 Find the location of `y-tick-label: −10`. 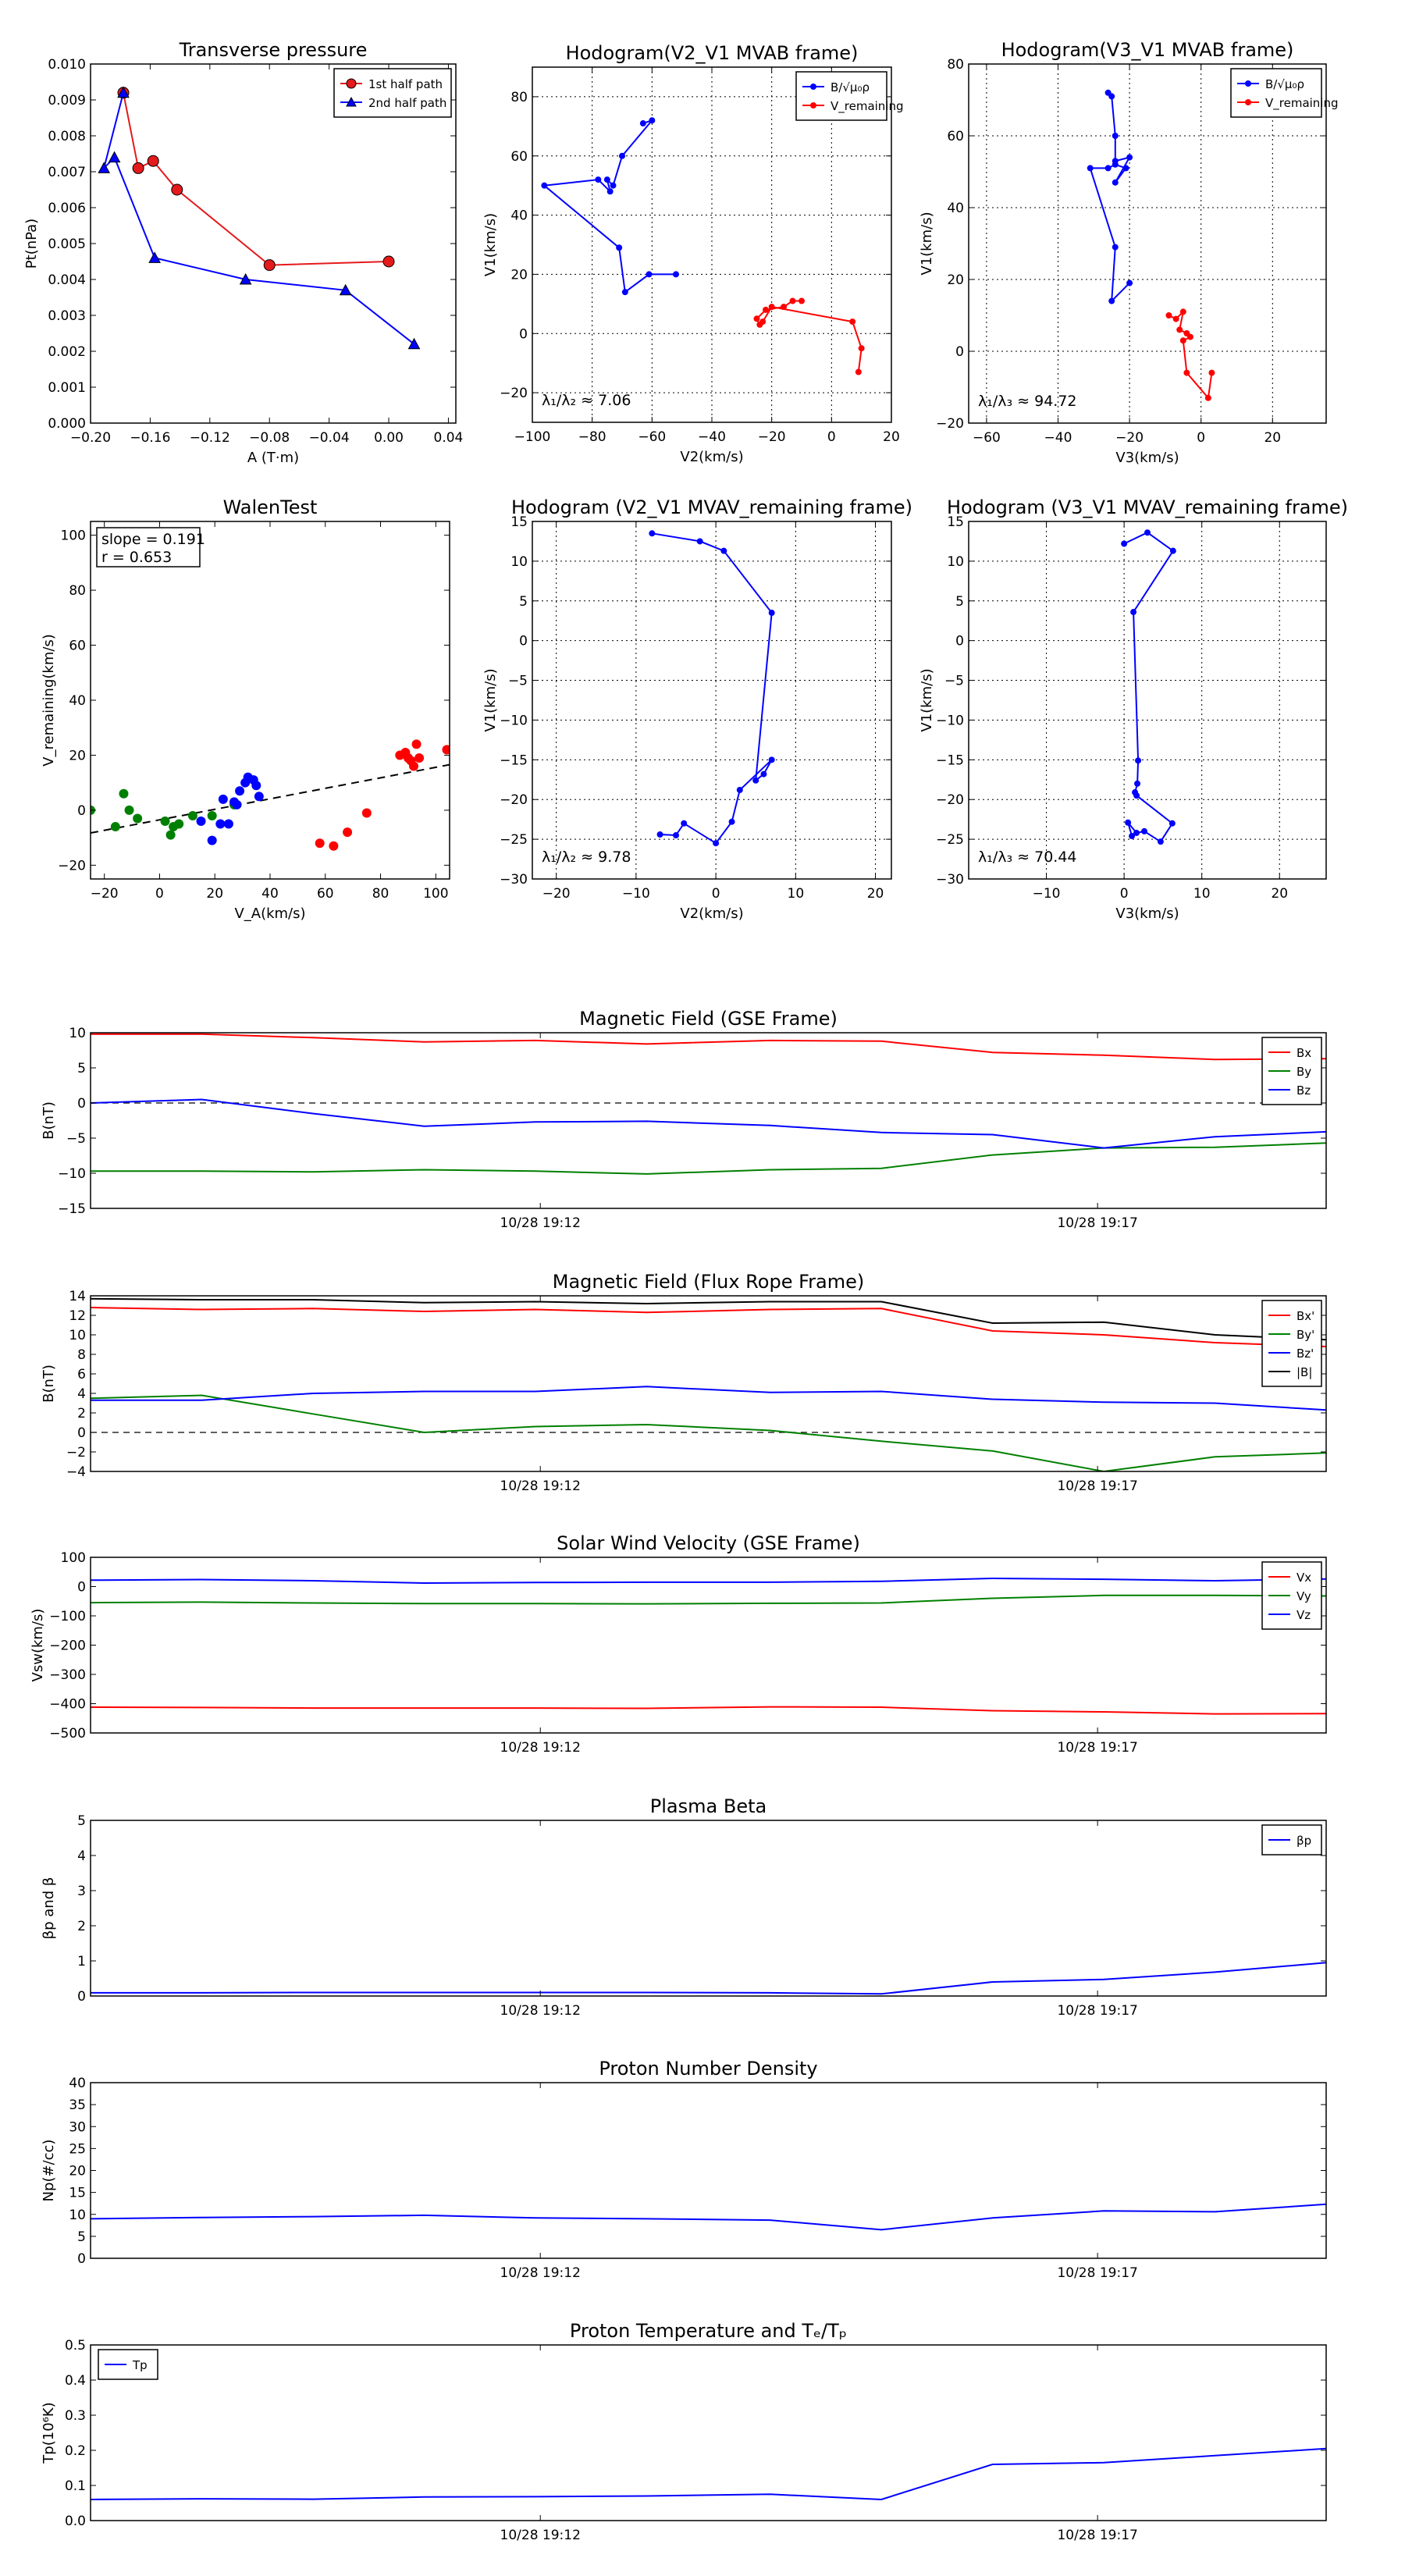

y-tick-label: −10 is located at coordinates (950, 720).